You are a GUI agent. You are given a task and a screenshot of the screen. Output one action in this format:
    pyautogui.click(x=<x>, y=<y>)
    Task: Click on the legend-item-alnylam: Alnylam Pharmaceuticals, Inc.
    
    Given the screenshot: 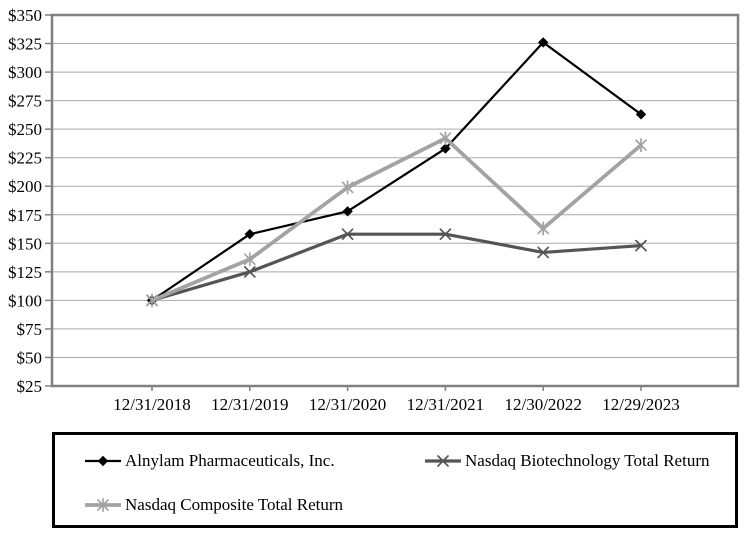 What is the action you would take?
    pyautogui.click(x=210, y=461)
    